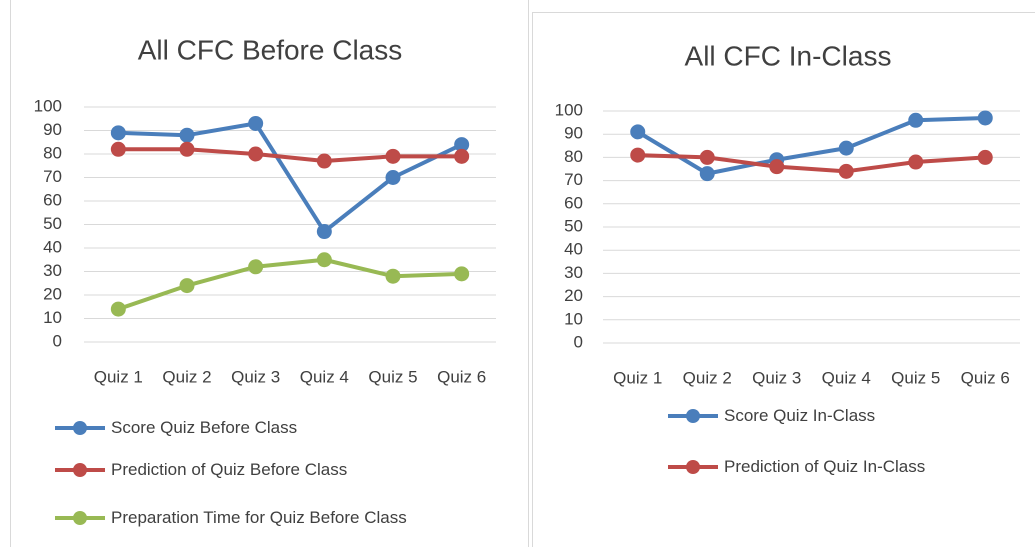  What do you see at coordinates (788, 55) in the screenshot?
I see `chart-title: All CFC In-Class` at bounding box center [788, 55].